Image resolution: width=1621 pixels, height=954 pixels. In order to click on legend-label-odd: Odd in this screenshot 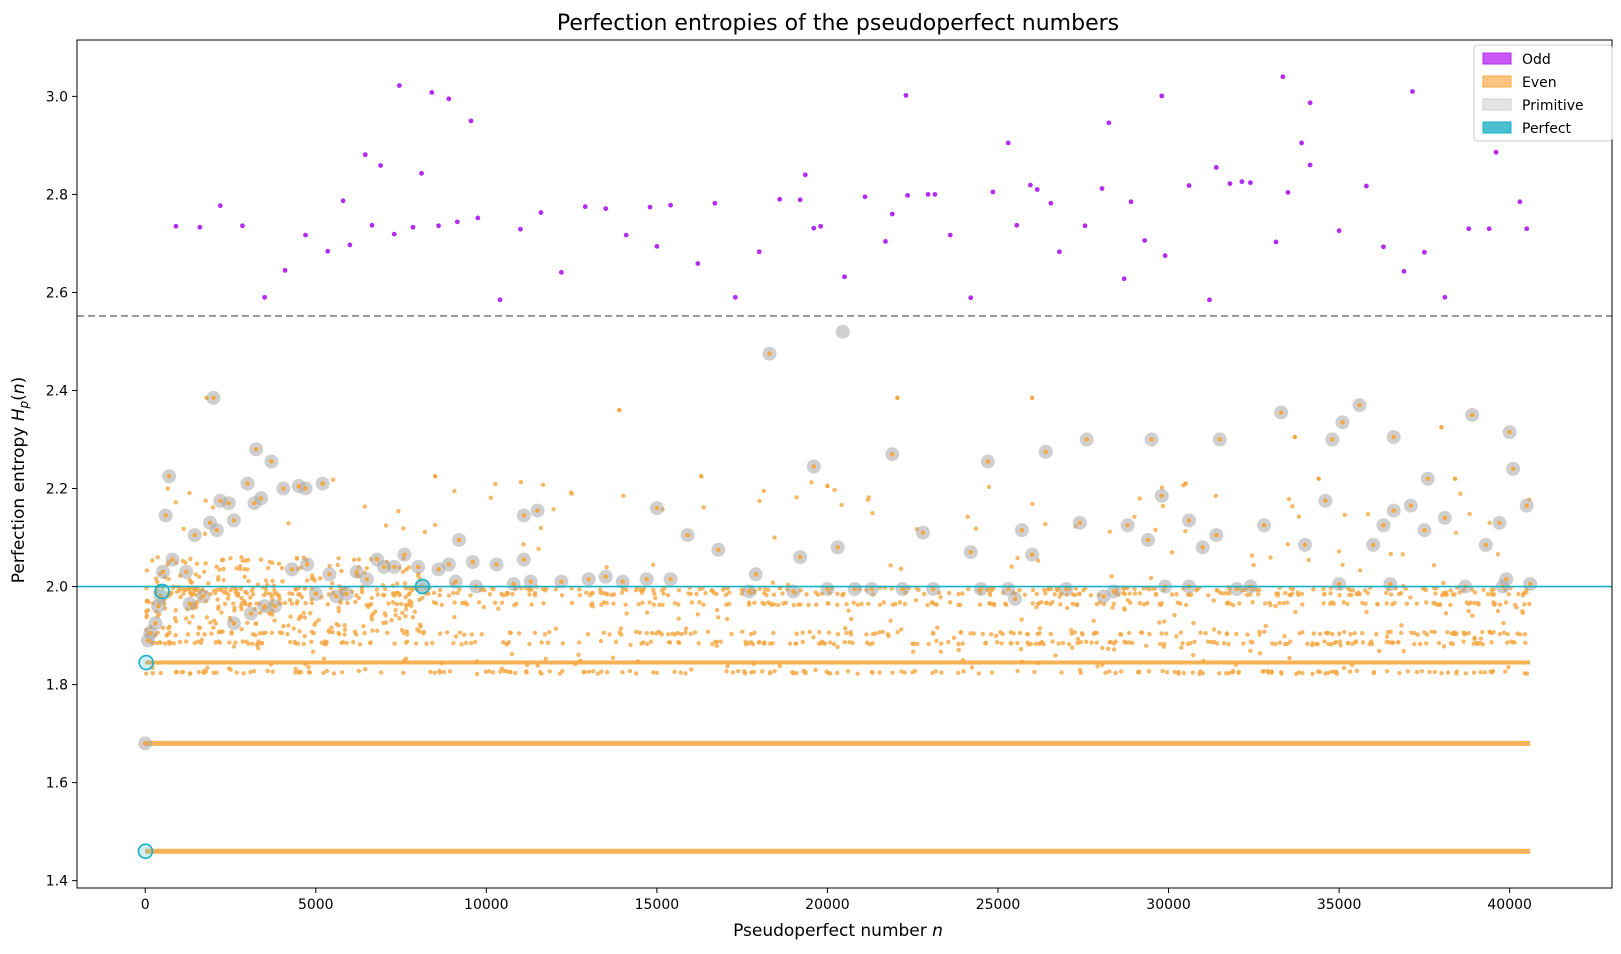, I will do `click(1536, 60)`.